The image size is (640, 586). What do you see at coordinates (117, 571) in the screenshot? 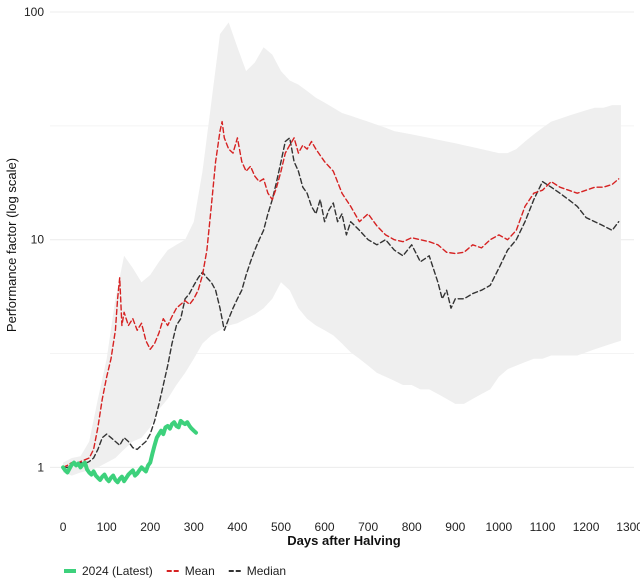
I see `legend-label-0: 2024 (Latest)` at bounding box center [117, 571].